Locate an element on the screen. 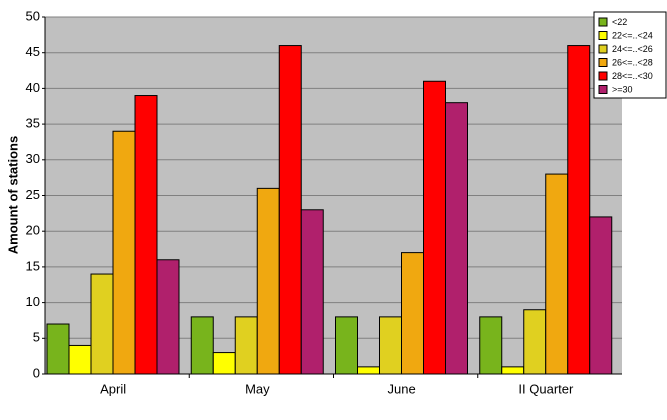 This screenshot has width=667, height=420. y-tick-label: 0 is located at coordinates (36, 372).